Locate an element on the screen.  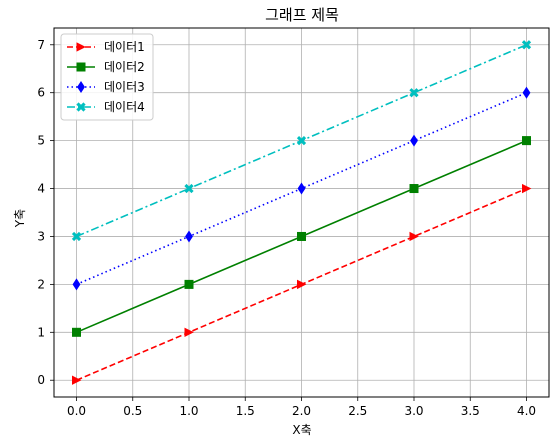
legend-label: 데이터3 is located at coordinates (124, 87).